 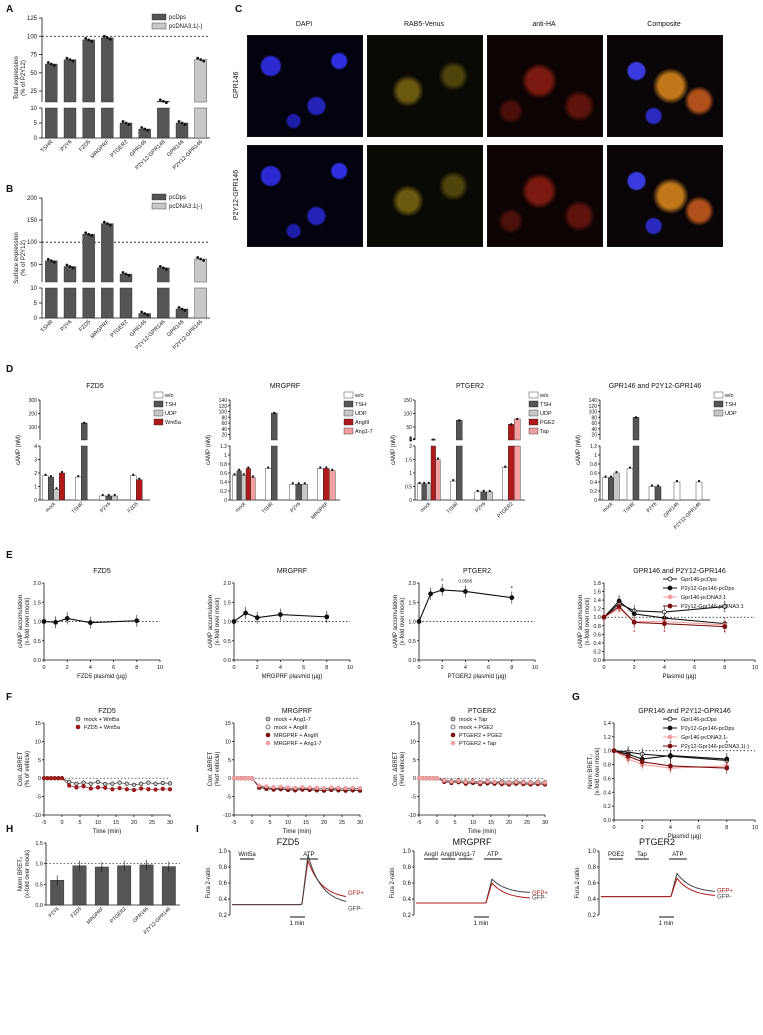 What do you see at coordinates (67, 326) in the screenshot?
I see `category-label: P2Y6` at bounding box center [67, 326].